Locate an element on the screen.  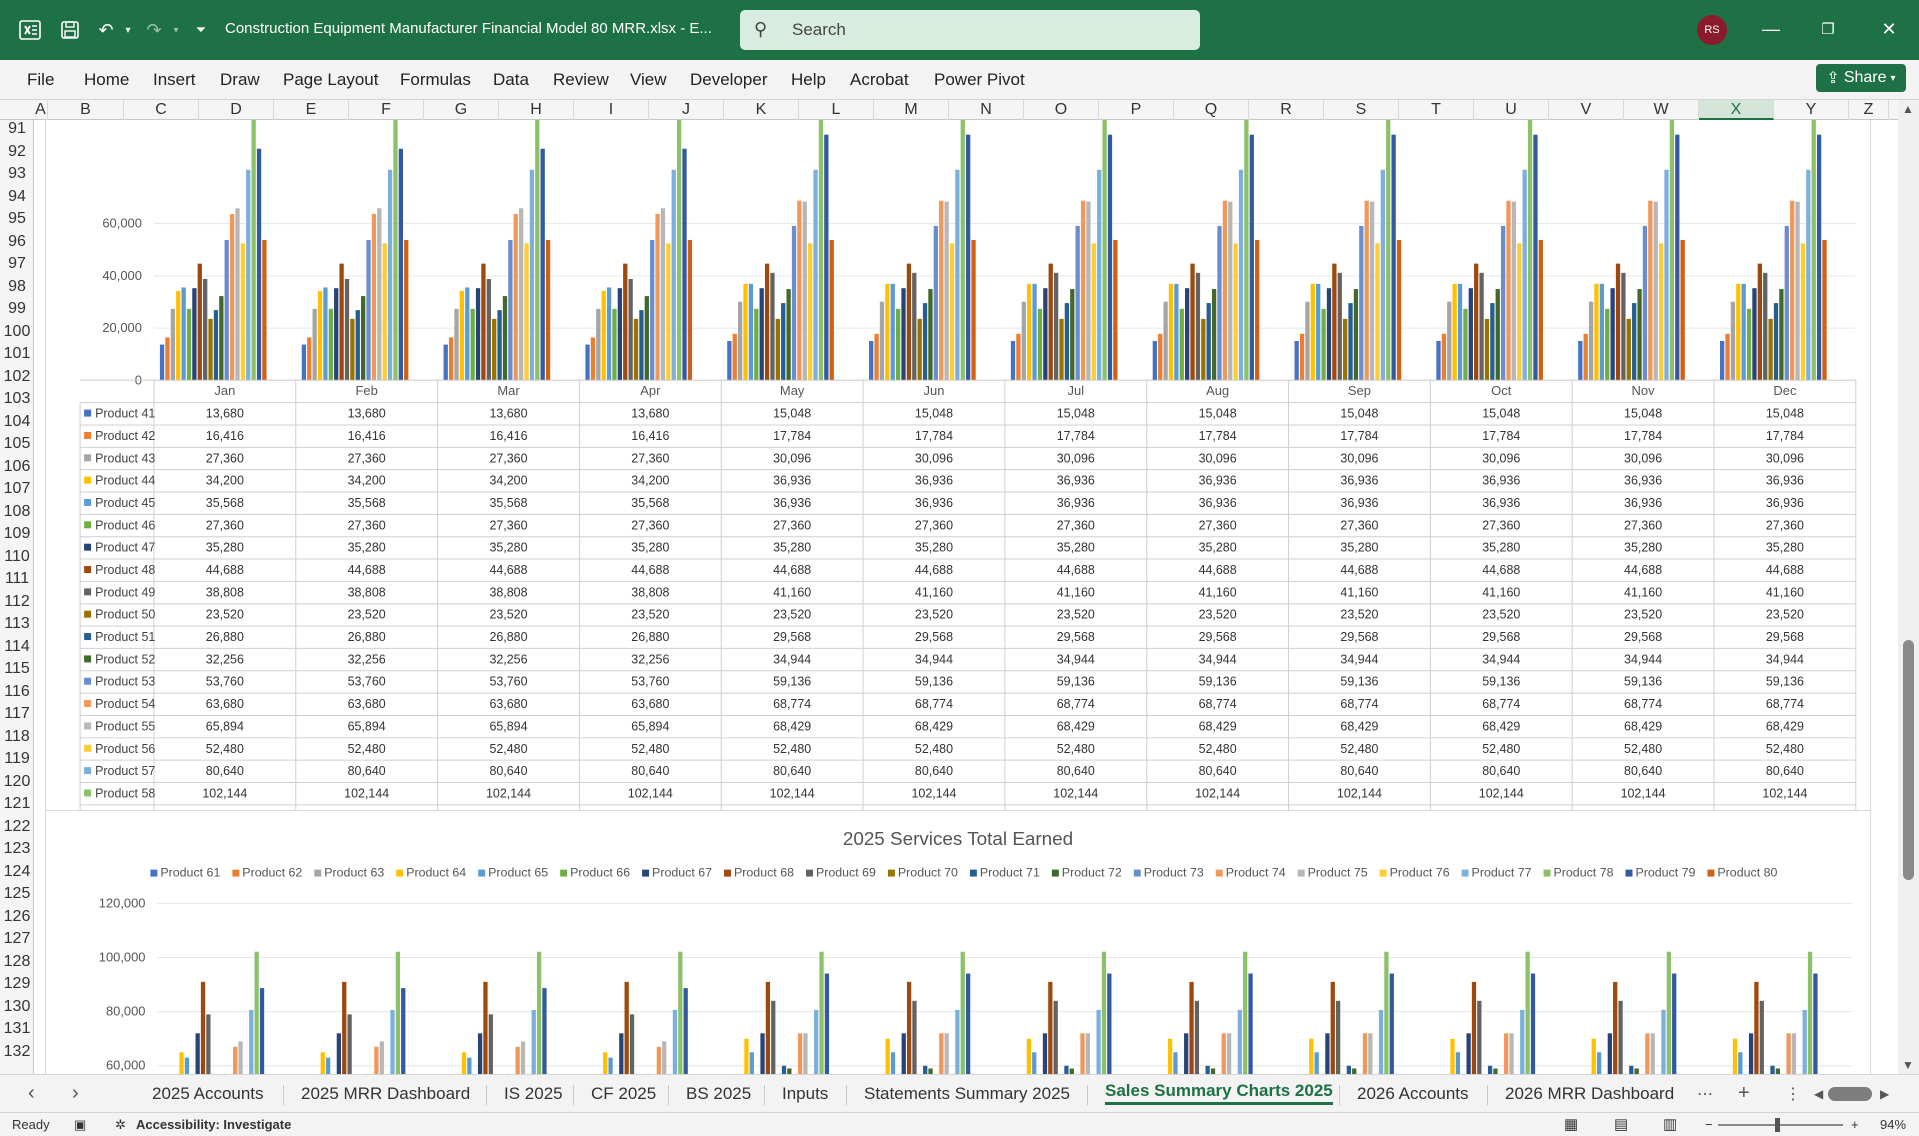
column-header-t: T is located at coordinates (1436, 110).